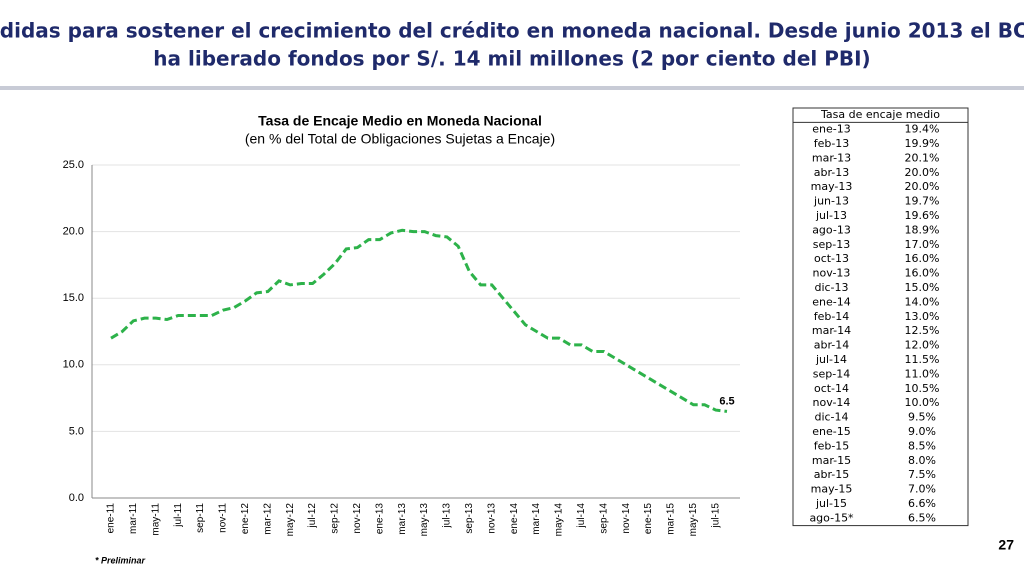  I want to click on table-cell: sep-14, so click(831, 373).